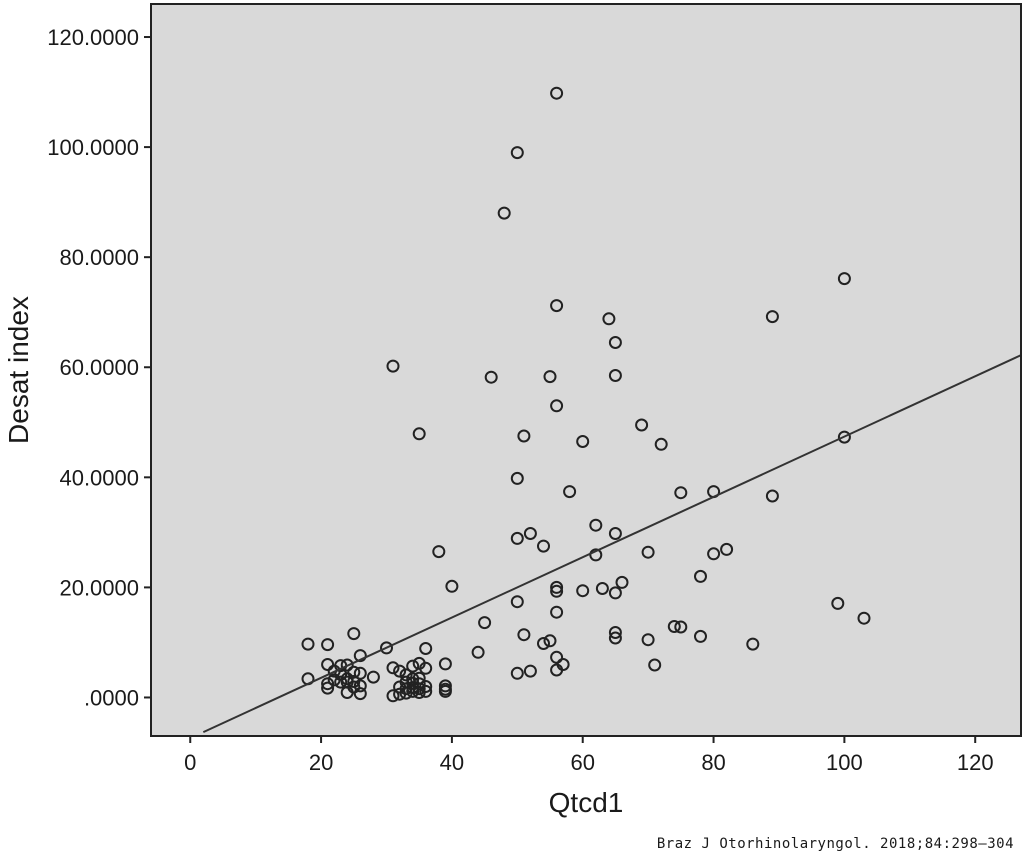  I want to click on y-tick-label: 20.0000, so click(99, 587).